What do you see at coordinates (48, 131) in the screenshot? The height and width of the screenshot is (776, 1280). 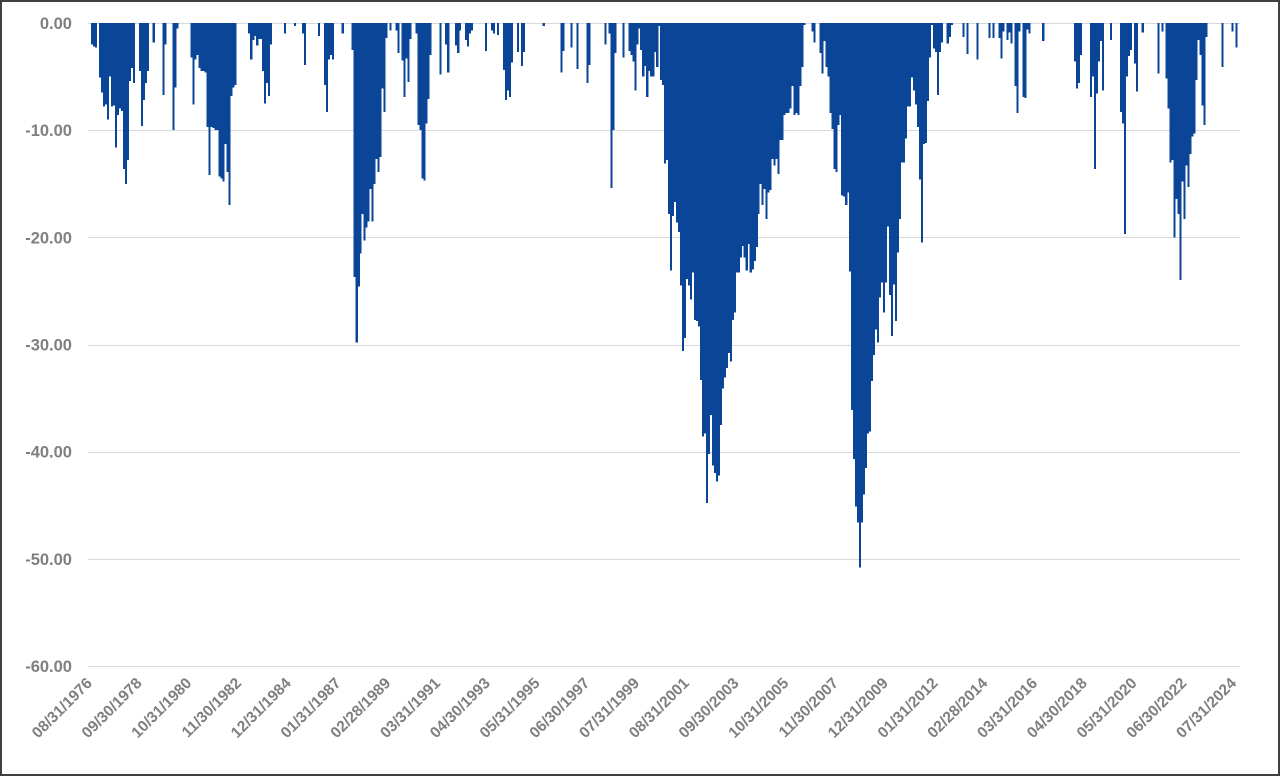 I see `y-tick-label: -10.00` at bounding box center [48, 131].